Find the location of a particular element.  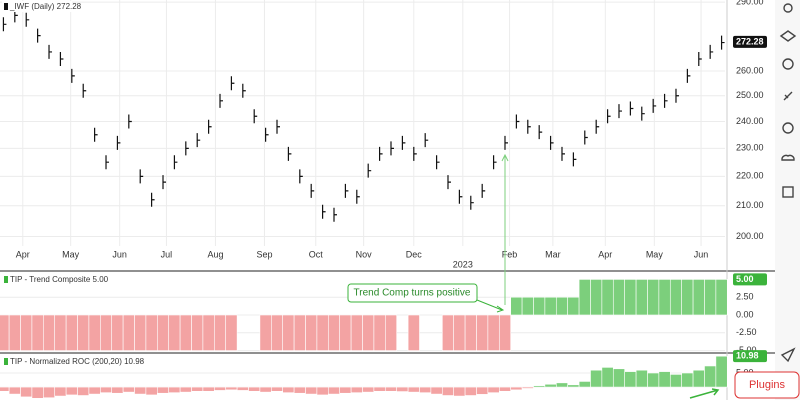

plugins-button-label: Plugins is located at coordinates (767, 385).